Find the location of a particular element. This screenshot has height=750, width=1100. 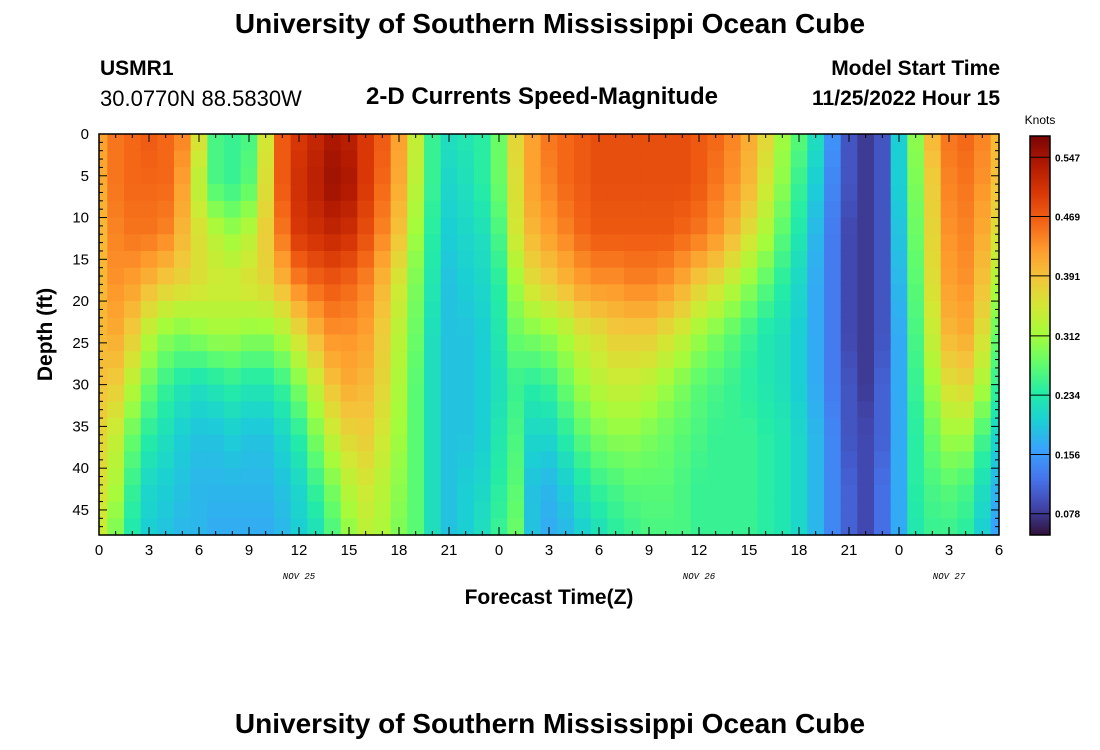

x-tick-label: 15 is located at coordinates (349, 550).